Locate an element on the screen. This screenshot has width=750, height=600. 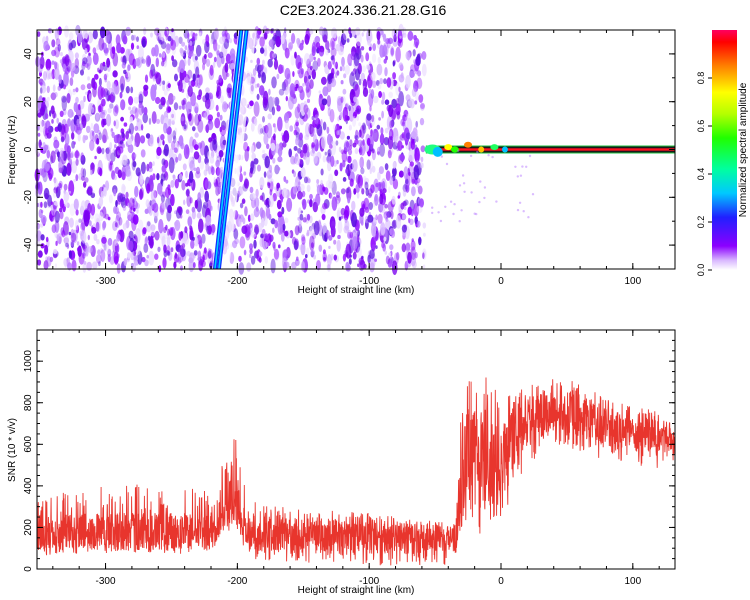
carrier-blob is located at coordinates (494, 147).